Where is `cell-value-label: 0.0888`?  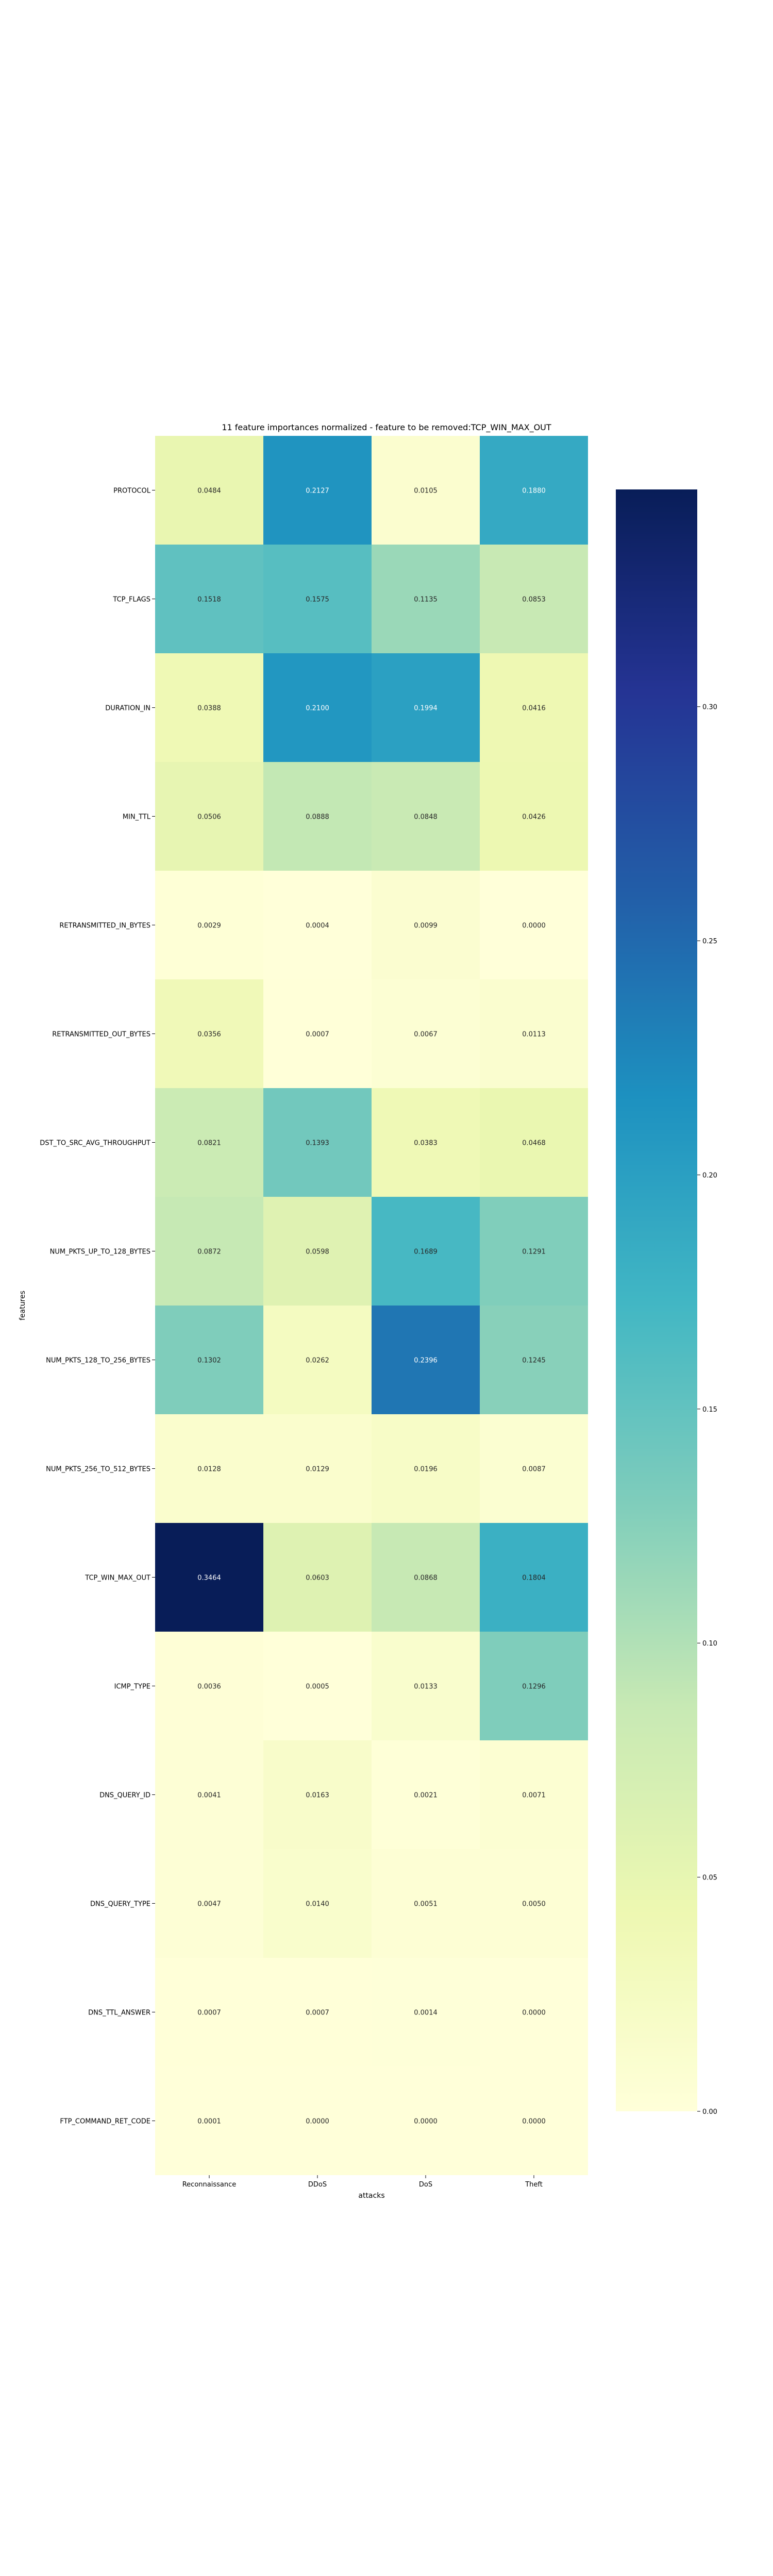 cell-value-label: 0.0888 is located at coordinates (317, 818).